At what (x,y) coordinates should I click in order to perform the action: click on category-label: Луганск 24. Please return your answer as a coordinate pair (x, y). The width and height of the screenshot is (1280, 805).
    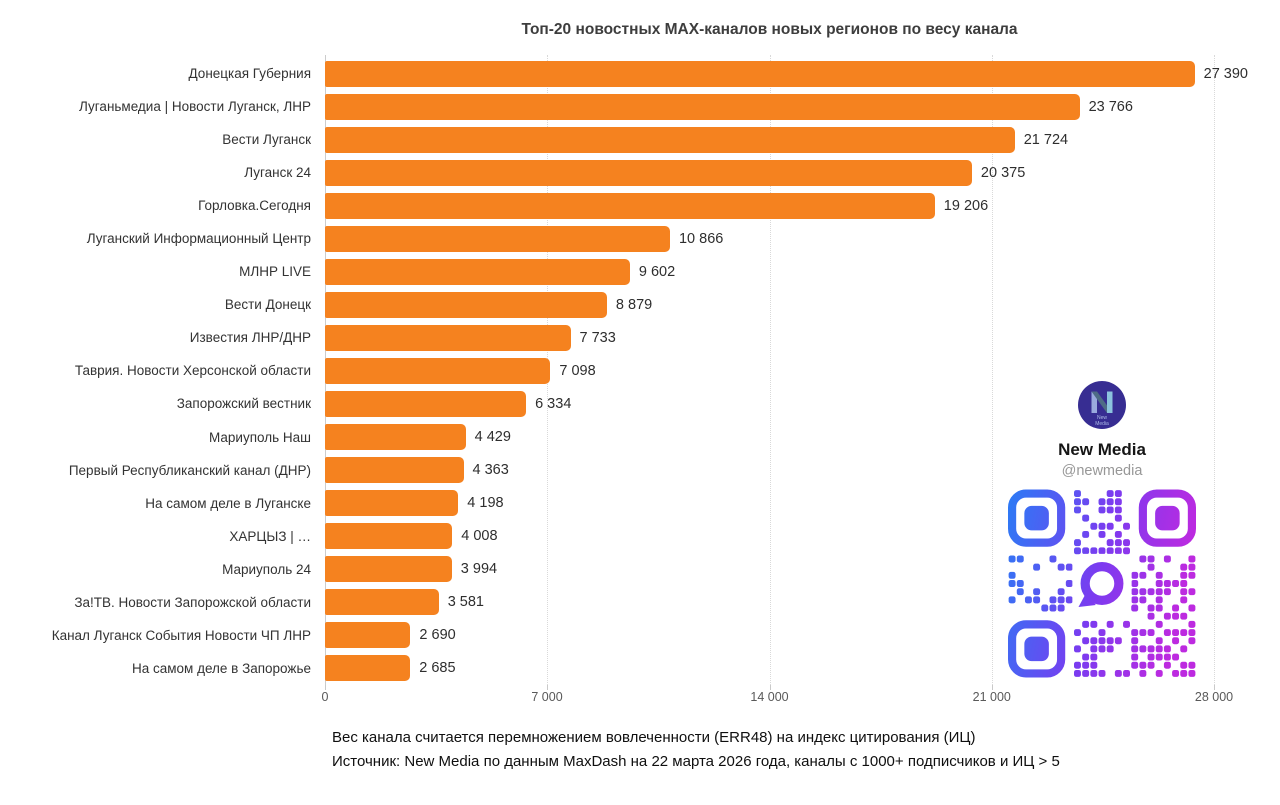
    Looking at the image, I should click on (277, 173).